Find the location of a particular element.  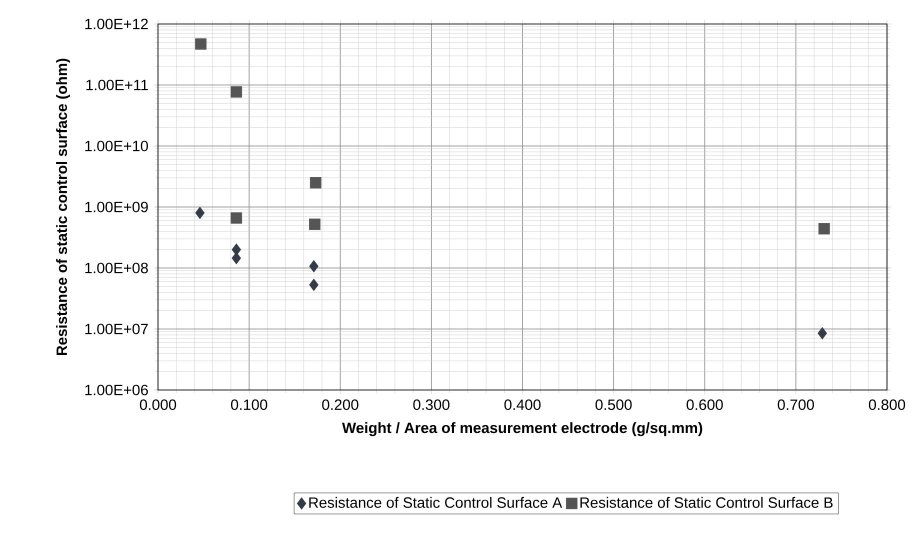

legend-label: Resistance of Static Control Surface B is located at coordinates (706, 502).